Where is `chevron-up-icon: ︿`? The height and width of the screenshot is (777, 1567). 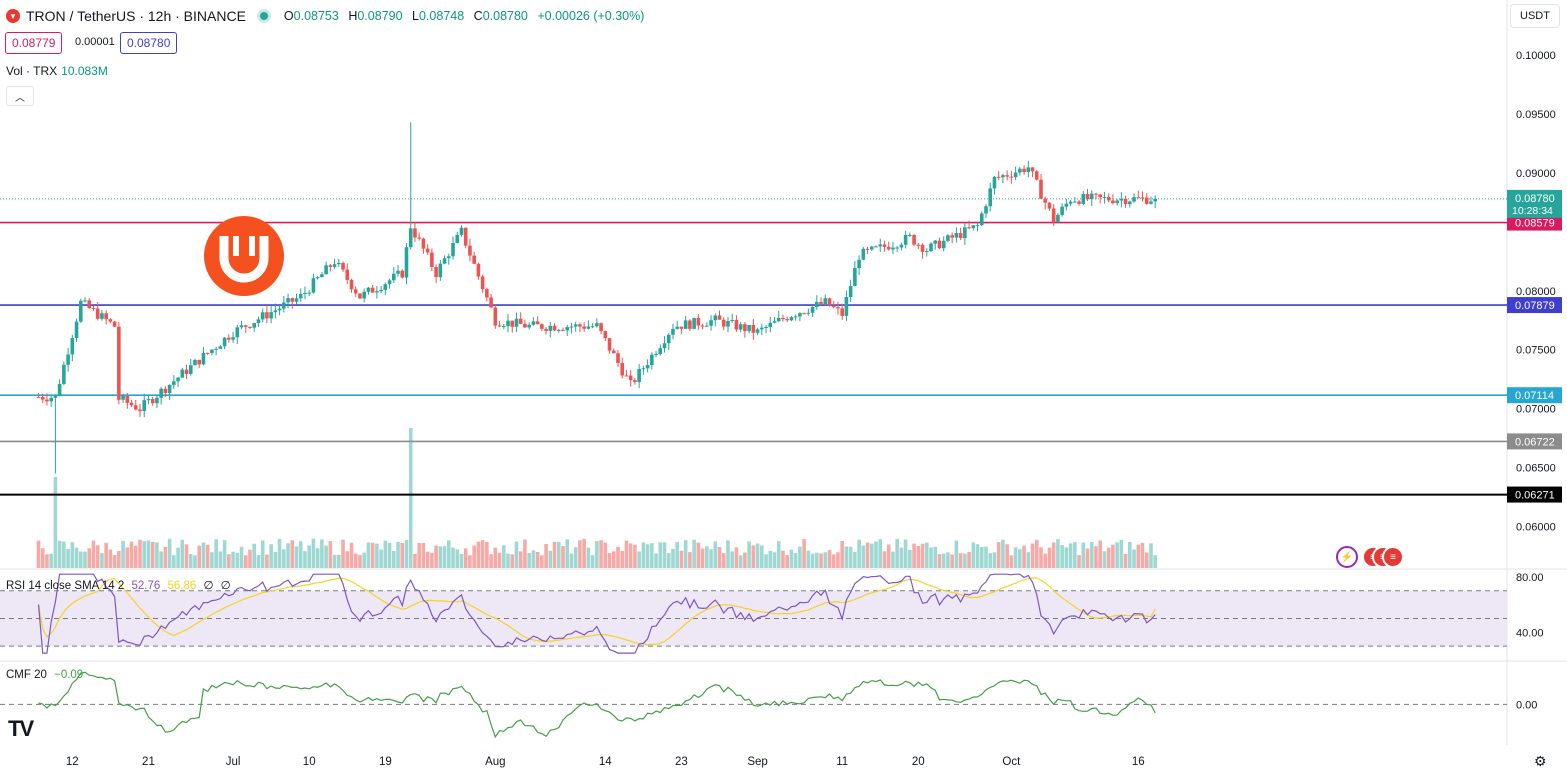
chevron-up-icon: ︿ is located at coordinates (20, 96).